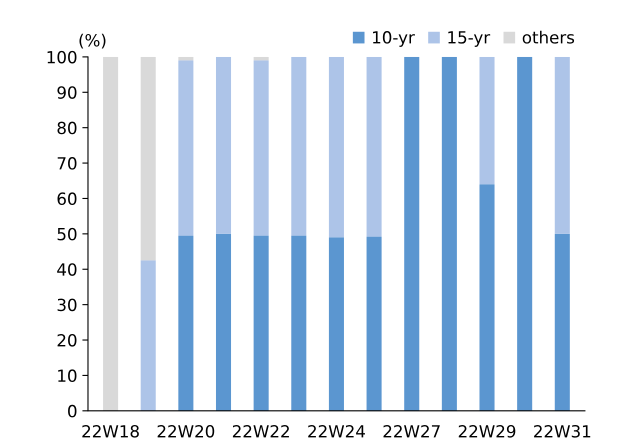 The height and width of the screenshot is (448, 633). What do you see at coordinates (394, 39) in the screenshot?
I see `legend-label: 10-yr` at bounding box center [394, 39].